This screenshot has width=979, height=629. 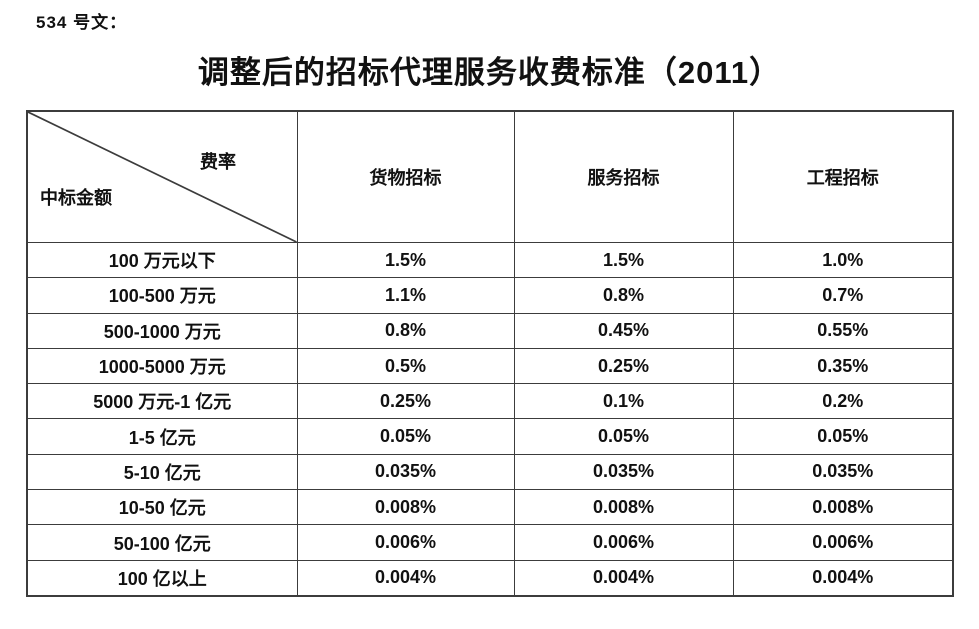 I want to click on table-row: 500-1000 万元 0.8% 0.45% 0.55%, so click(x=490, y=330).